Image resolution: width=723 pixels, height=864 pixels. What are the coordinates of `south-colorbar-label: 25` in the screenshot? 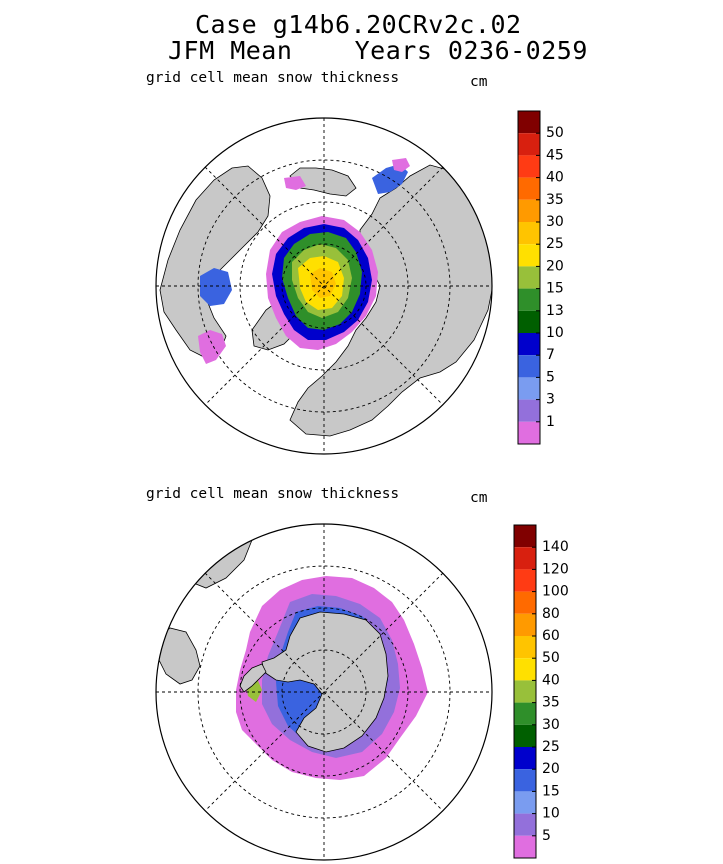 It's located at (551, 747).